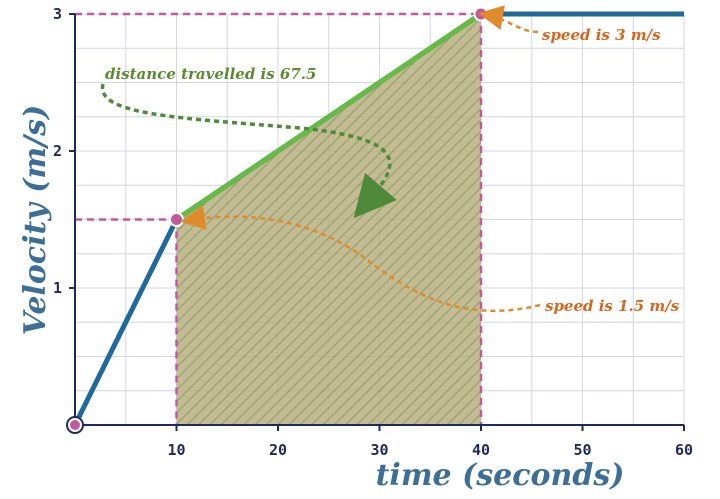 The width and height of the screenshot is (720, 499). What do you see at coordinates (481, 450) in the screenshot?
I see `x-tick-label: 40` at bounding box center [481, 450].